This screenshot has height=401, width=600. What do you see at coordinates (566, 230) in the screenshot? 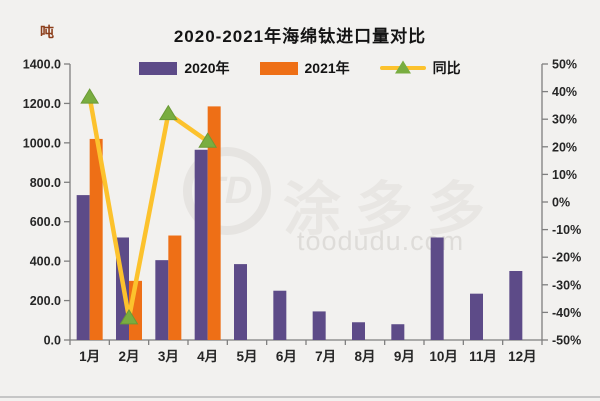
I see `right-axis-tick-label: -10%` at bounding box center [566, 230].